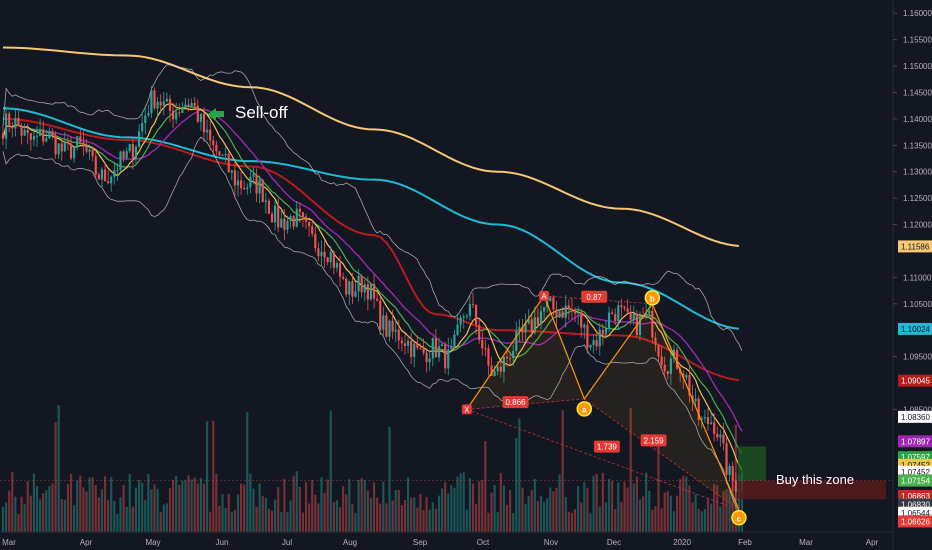 The width and height of the screenshot is (932, 550). I want to click on price-tag: 1.07897, so click(915, 441).